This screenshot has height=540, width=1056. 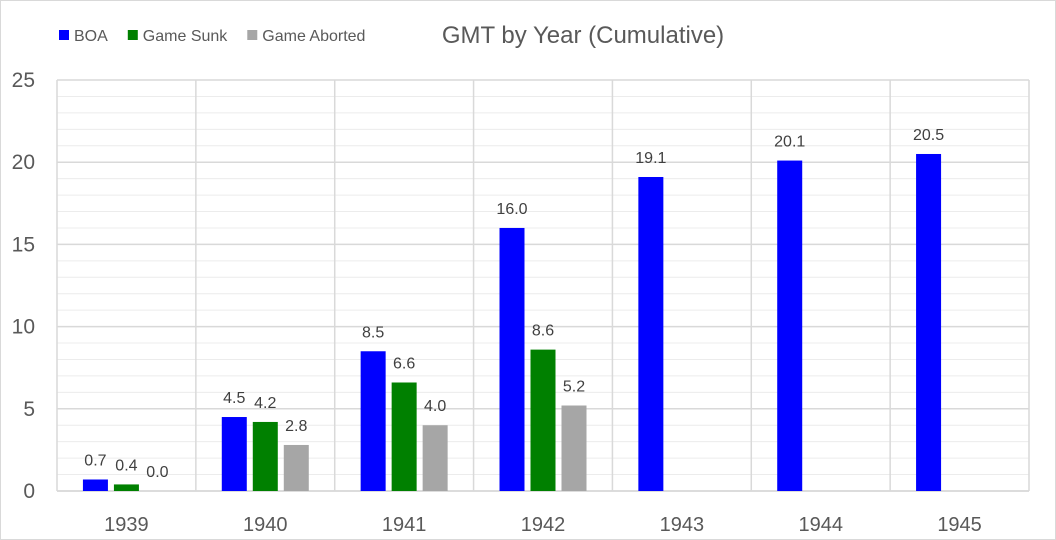 I want to click on data-label: 20.1, so click(x=789, y=142).